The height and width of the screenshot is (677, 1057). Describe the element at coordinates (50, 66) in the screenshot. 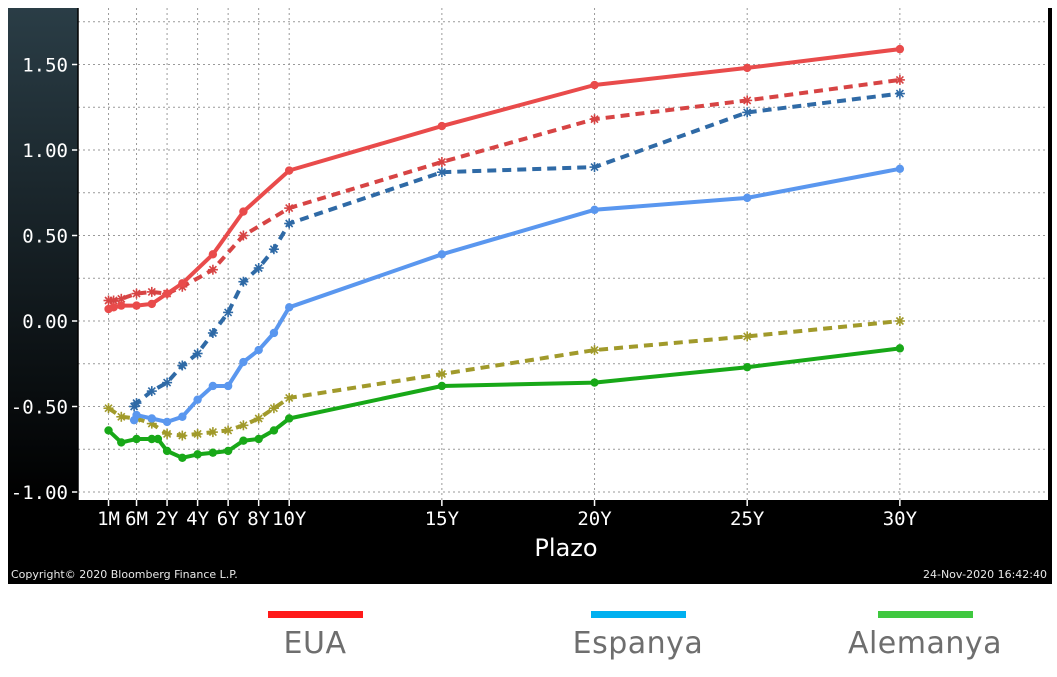

I see `y-tick: 1.50` at that location.